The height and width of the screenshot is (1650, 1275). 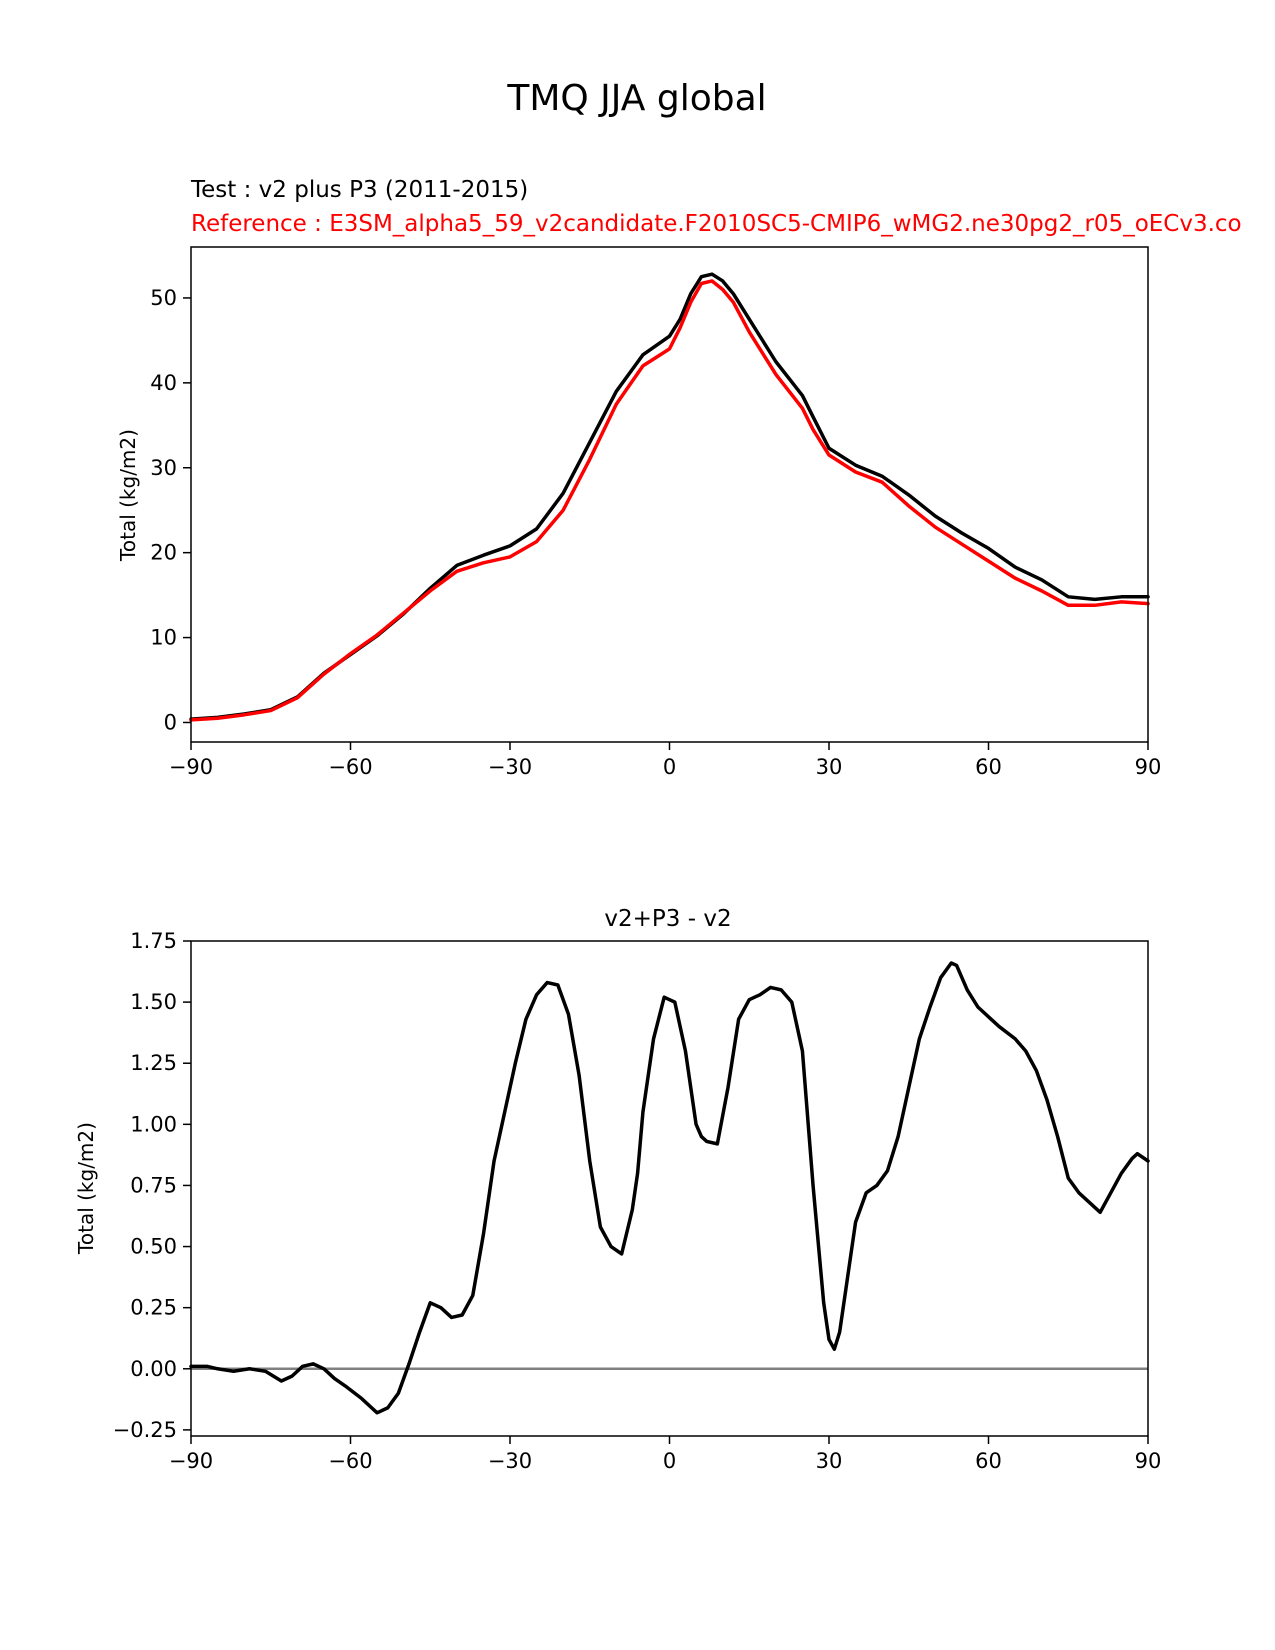 What do you see at coordinates (163, 298) in the screenshot?
I see `y-tick-label: 50` at bounding box center [163, 298].